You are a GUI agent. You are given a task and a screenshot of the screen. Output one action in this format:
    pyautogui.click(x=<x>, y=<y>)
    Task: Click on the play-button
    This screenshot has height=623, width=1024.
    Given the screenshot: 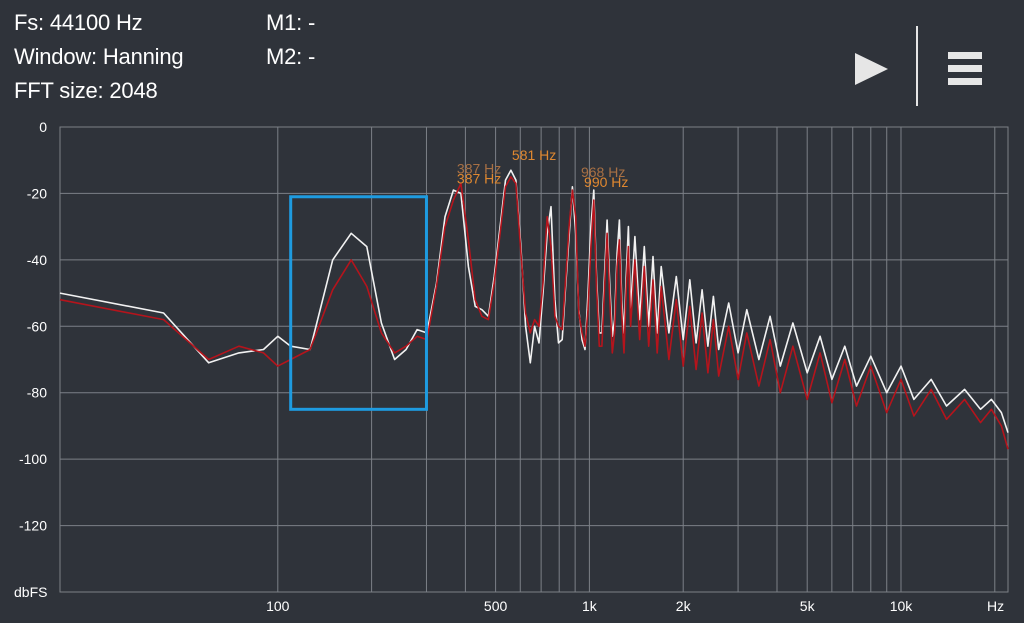 What is the action you would take?
    pyautogui.click(x=871, y=69)
    